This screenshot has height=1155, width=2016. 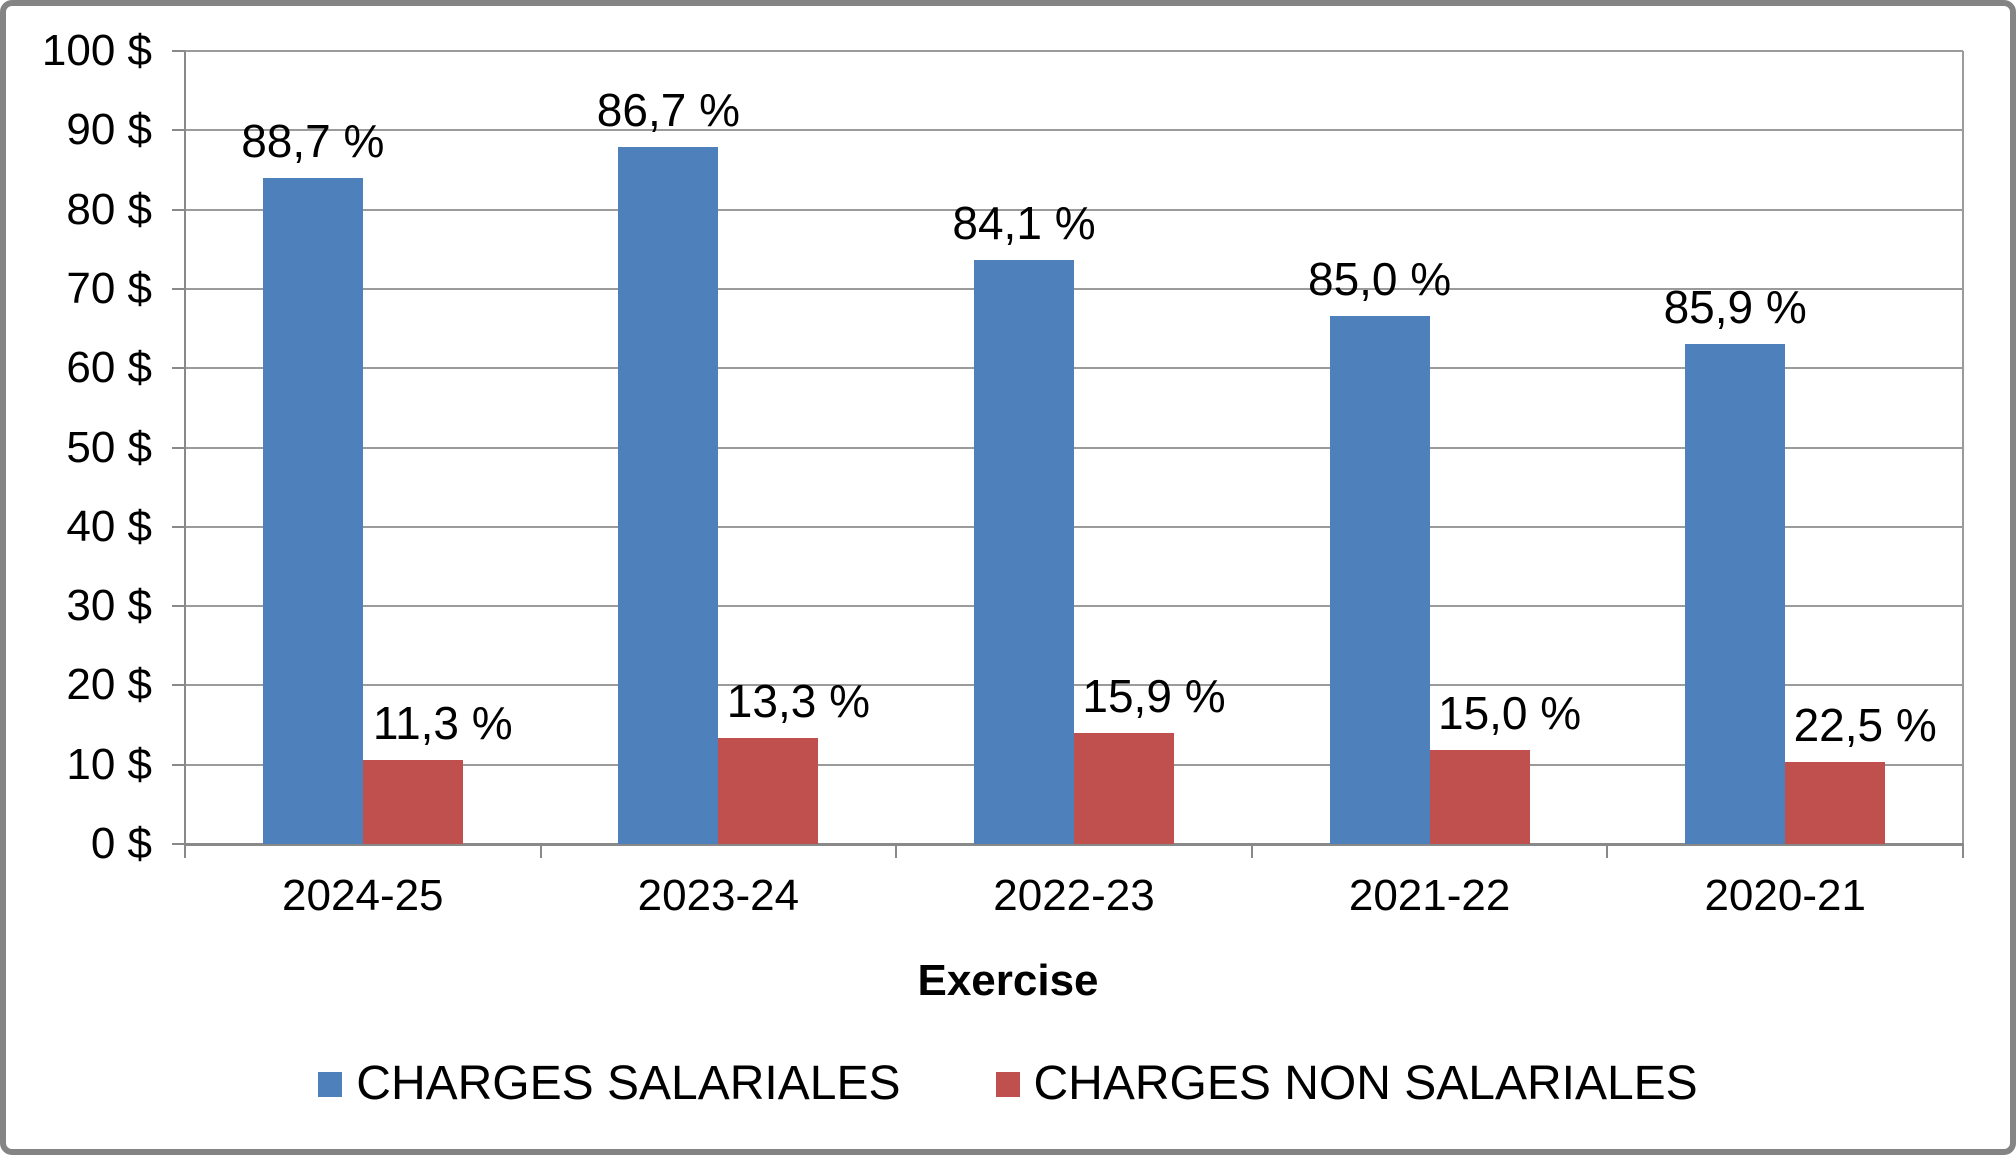 What do you see at coordinates (1154, 695) in the screenshot?
I see `bar-value-label-charges-non-salariales-2022-23: 15,9 %` at bounding box center [1154, 695].